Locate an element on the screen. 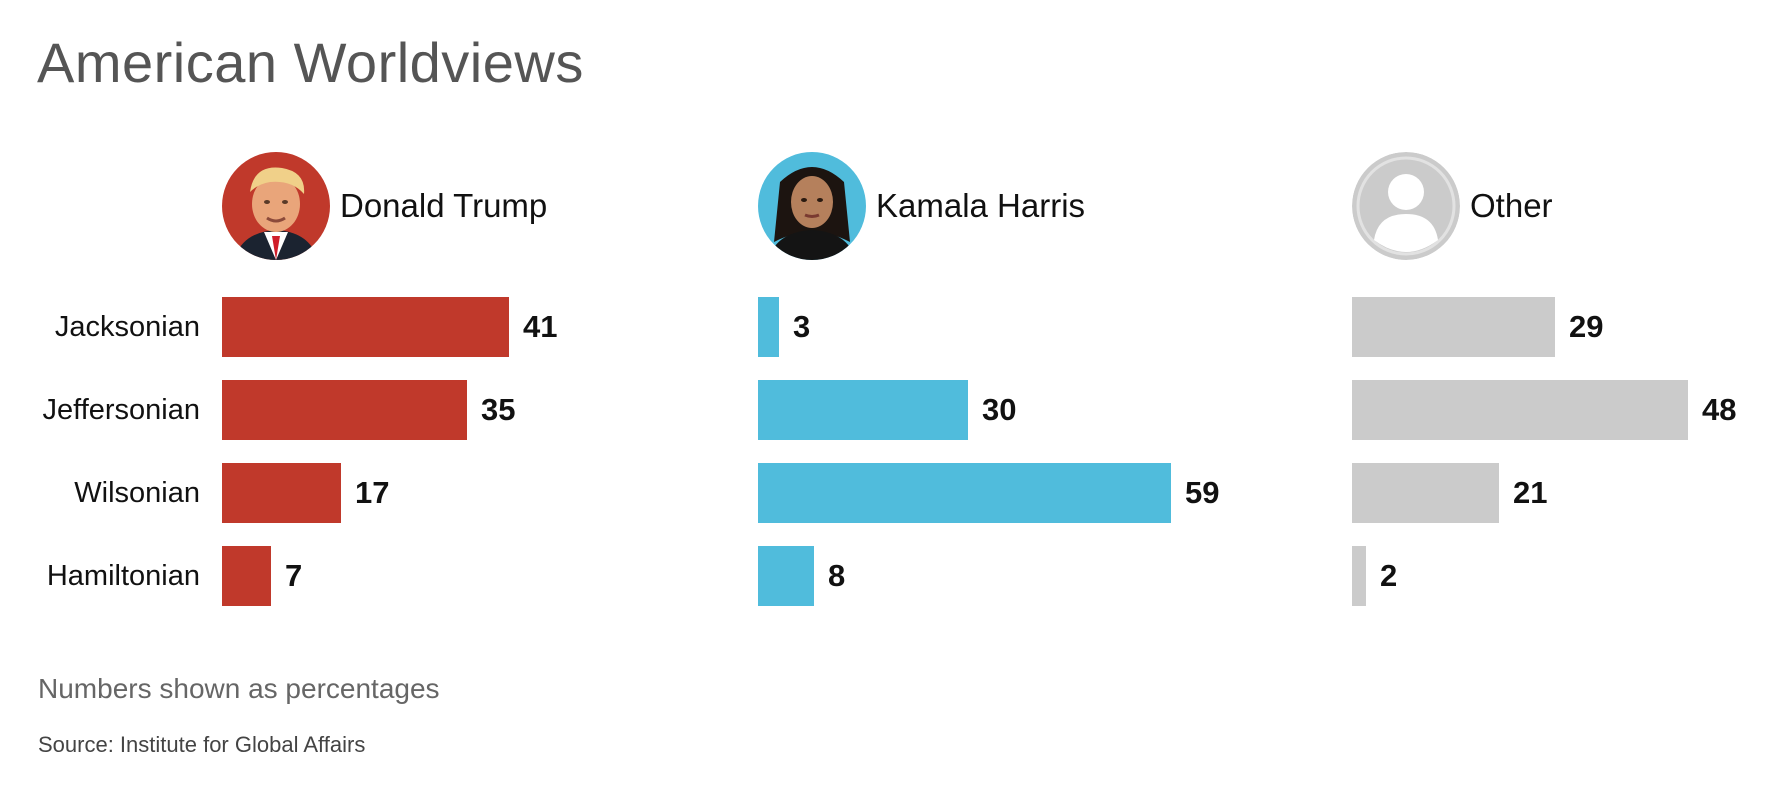 The width and height of the screenshot is (1775, 791). candidate-name: Kamala Harris is located at coordinates (981, 205).